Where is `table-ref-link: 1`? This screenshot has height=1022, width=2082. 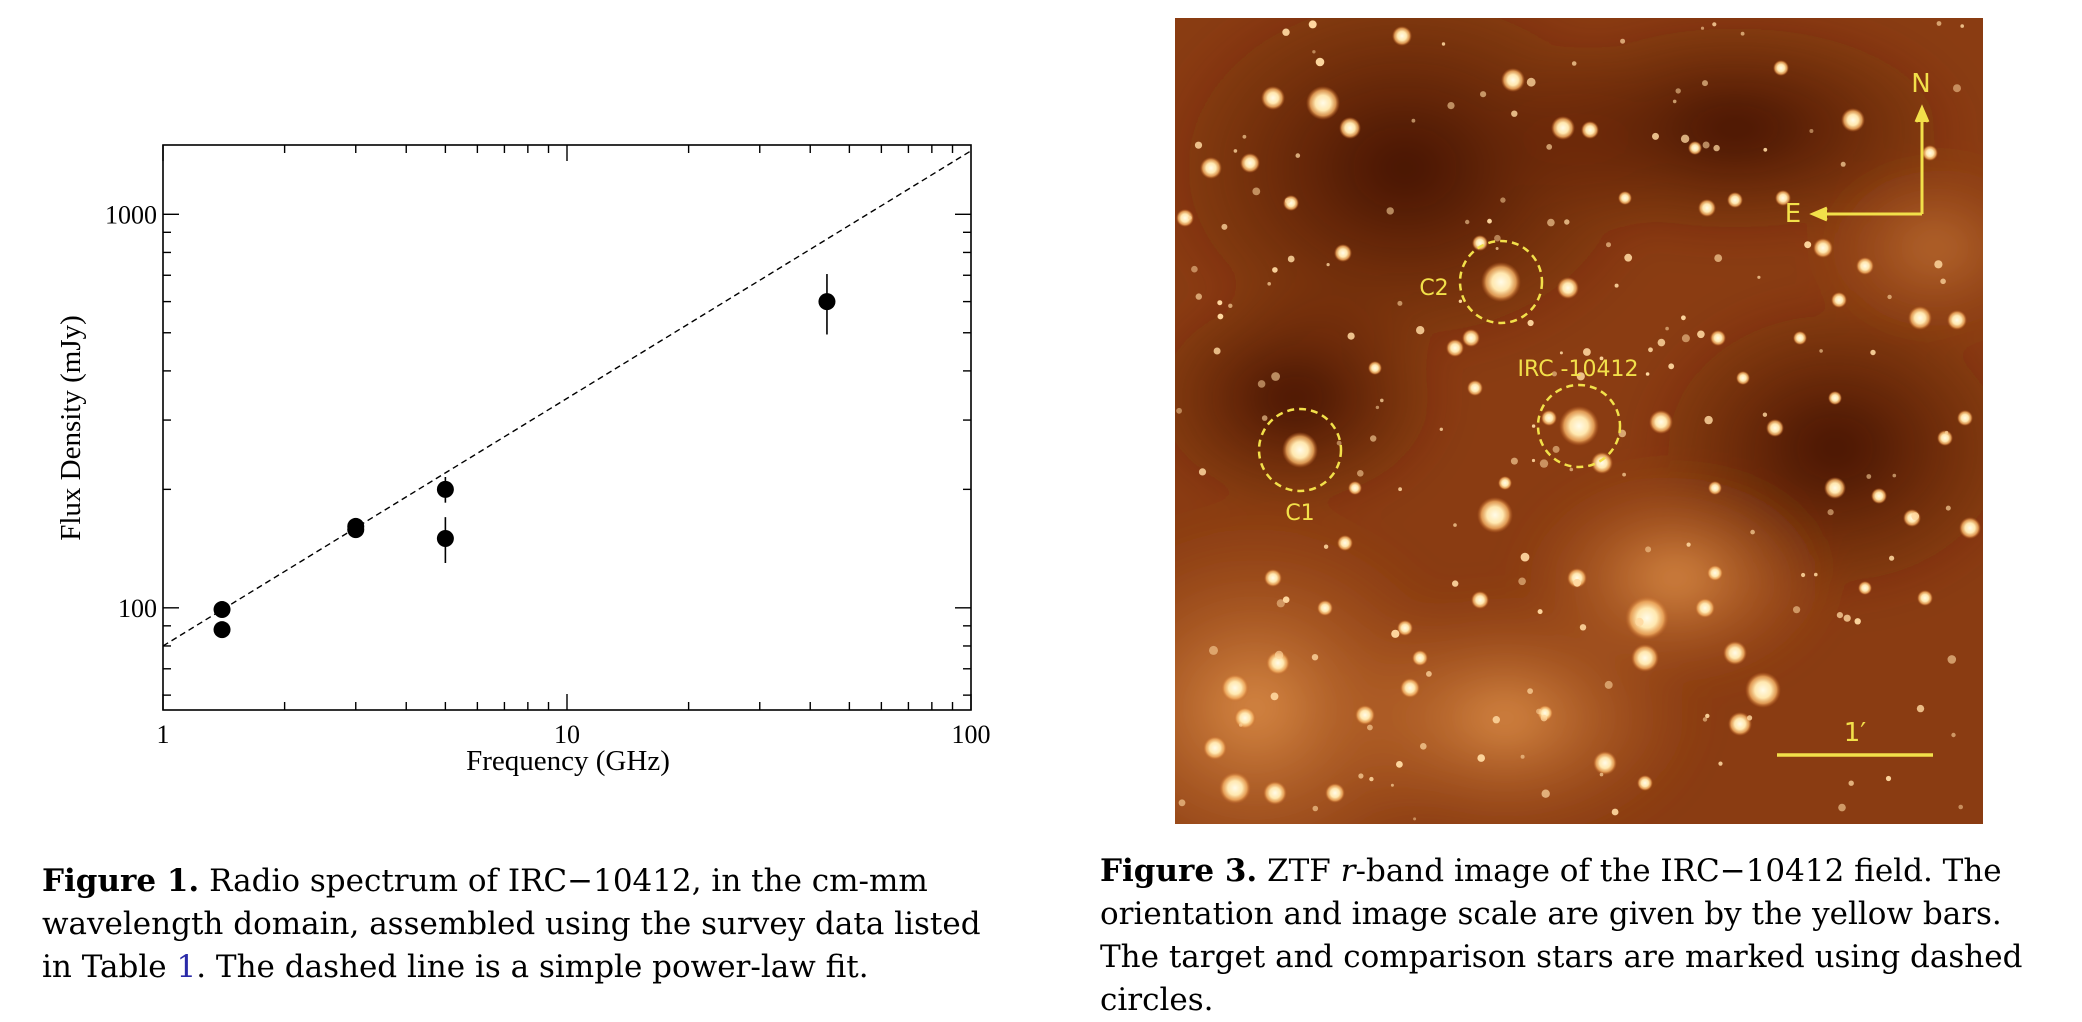
table-ref-link: 1 is located at coordinates (186, 967).